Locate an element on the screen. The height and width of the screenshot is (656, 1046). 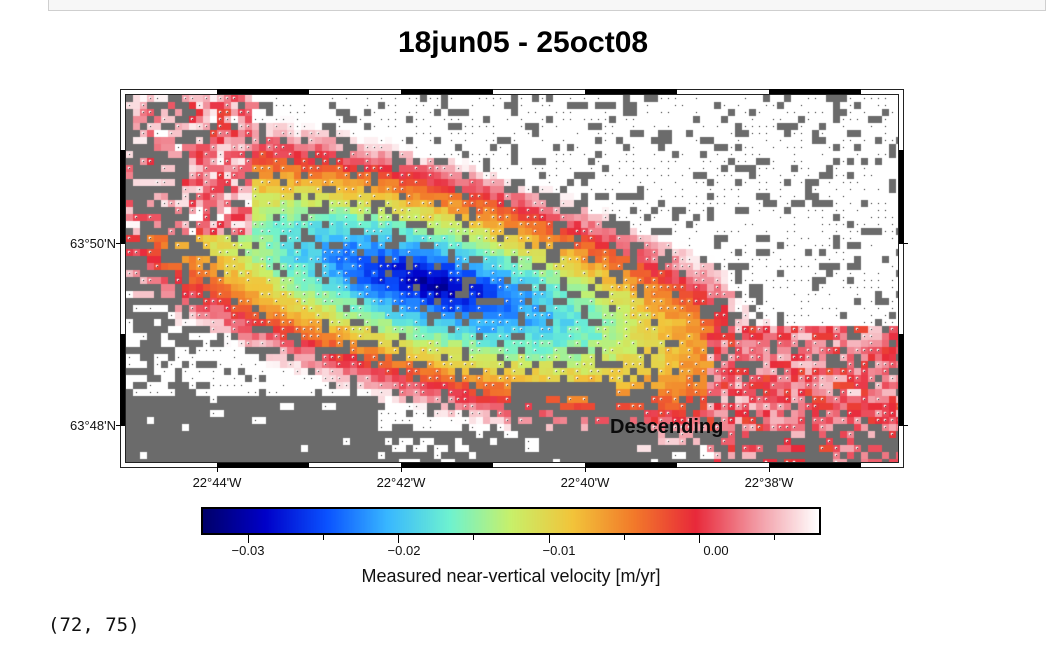
lat-label-63-50: 63°50'N is located at coordinates (93, 243).